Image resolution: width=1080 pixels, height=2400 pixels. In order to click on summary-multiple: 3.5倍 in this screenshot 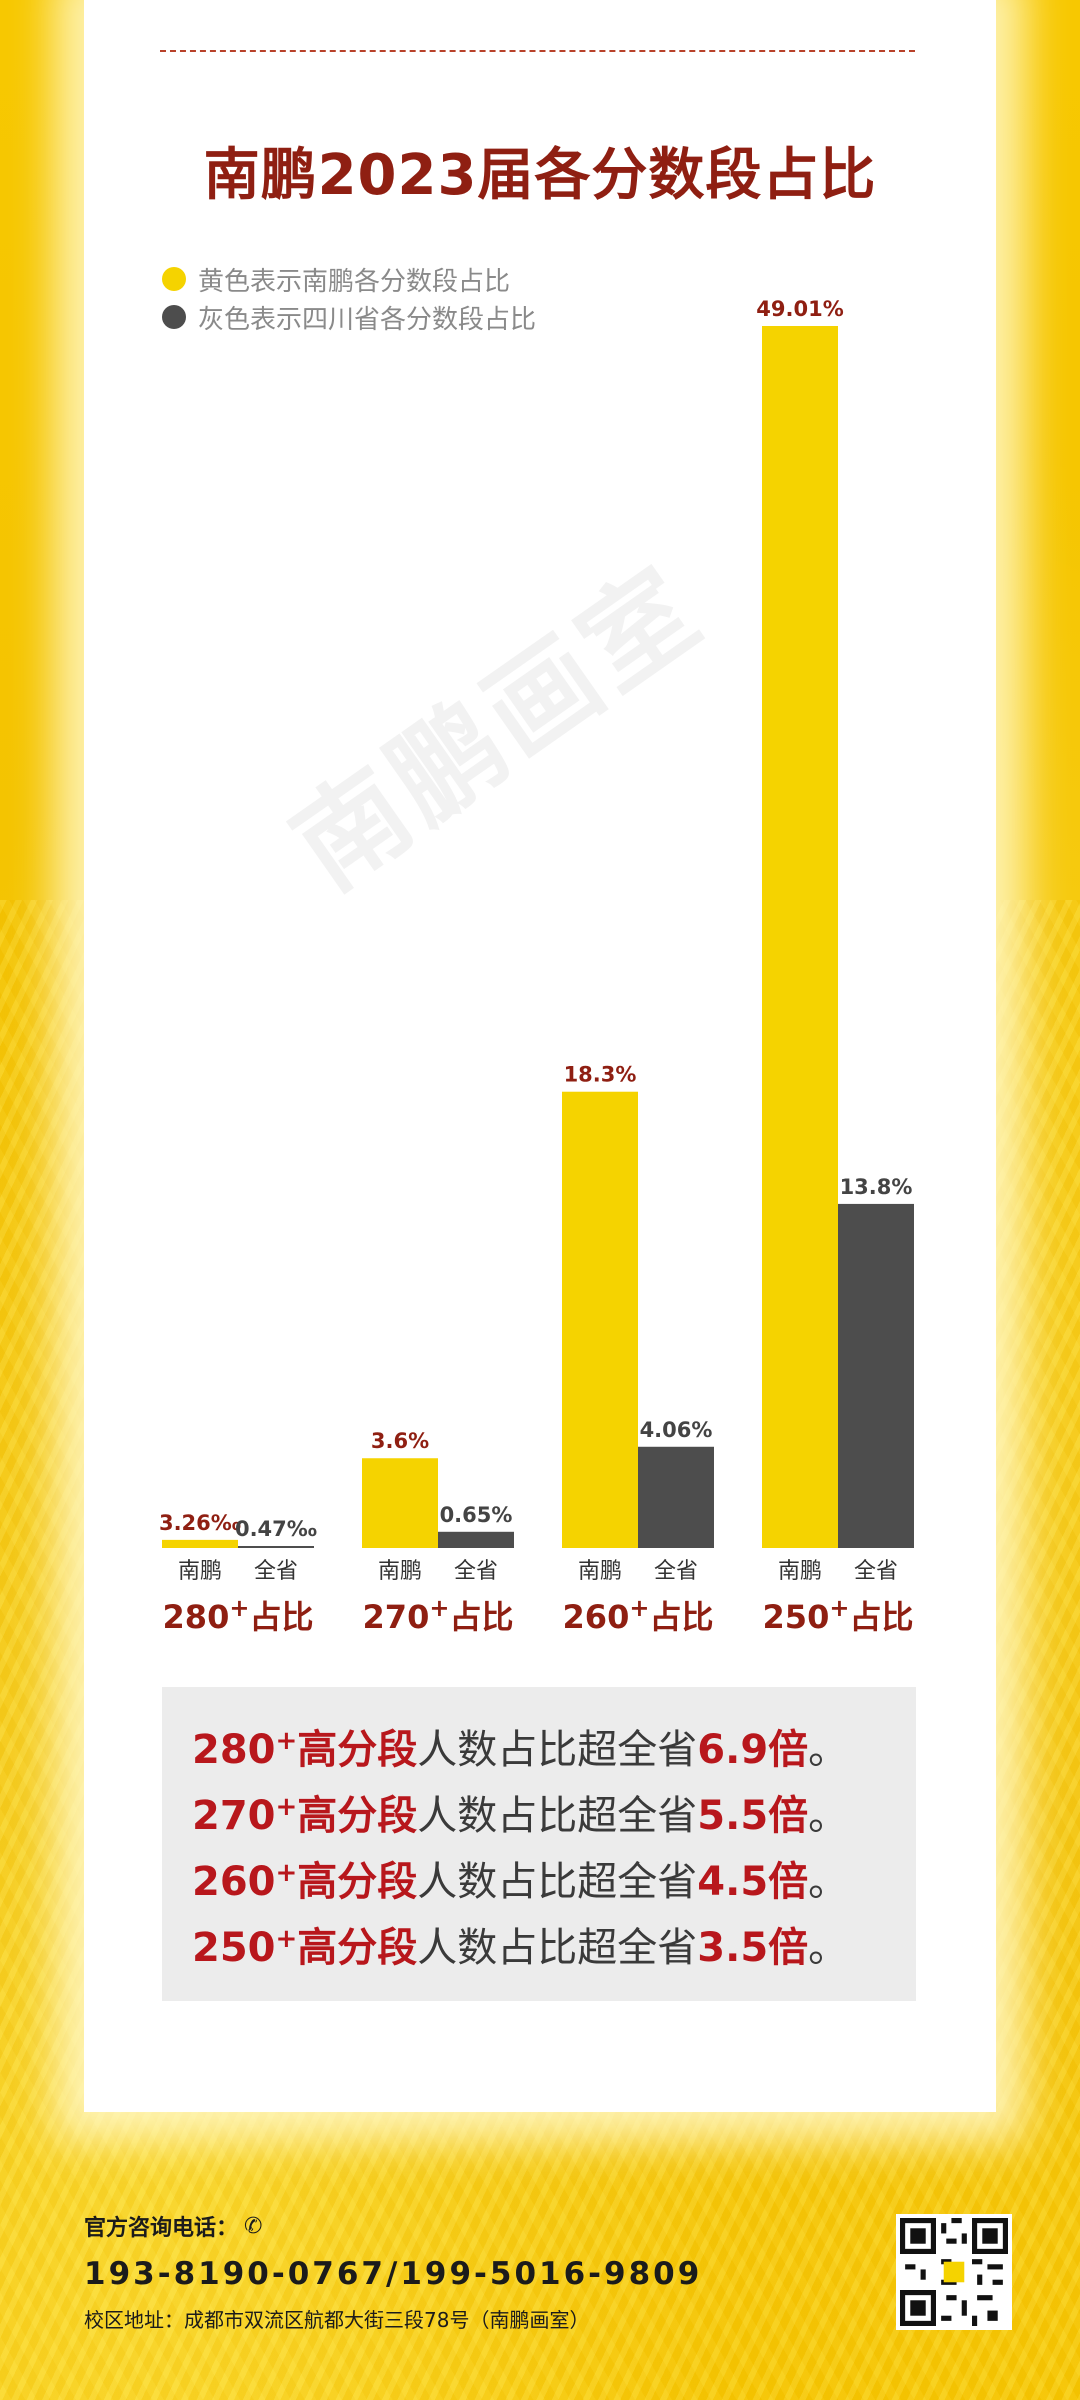, I will do `click(753, 1948)`.